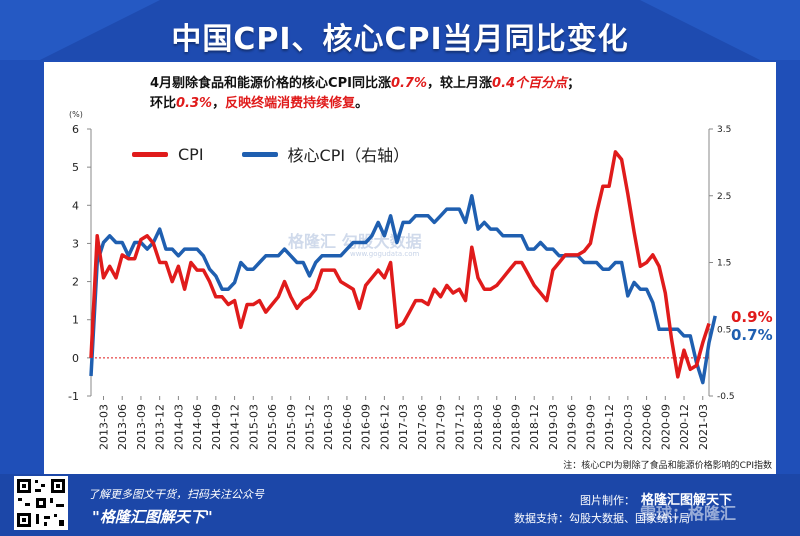 Image resolution: width=800 pixels, height=536 pixels. I want to click on legend-item-core: 核心CPI（右轴）, so click(325, 154).